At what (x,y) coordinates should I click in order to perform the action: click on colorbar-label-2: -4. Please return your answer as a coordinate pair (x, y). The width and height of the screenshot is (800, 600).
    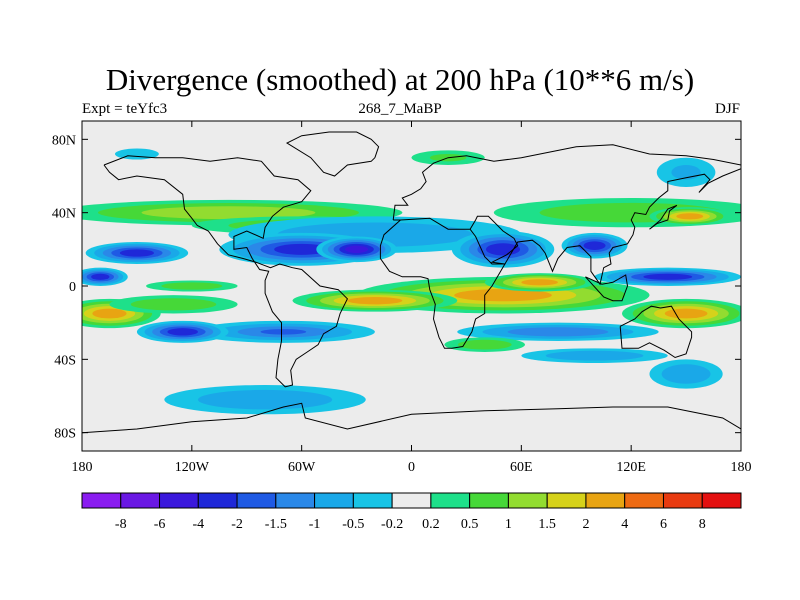
    Looking at the image, I should click on (198, 524).